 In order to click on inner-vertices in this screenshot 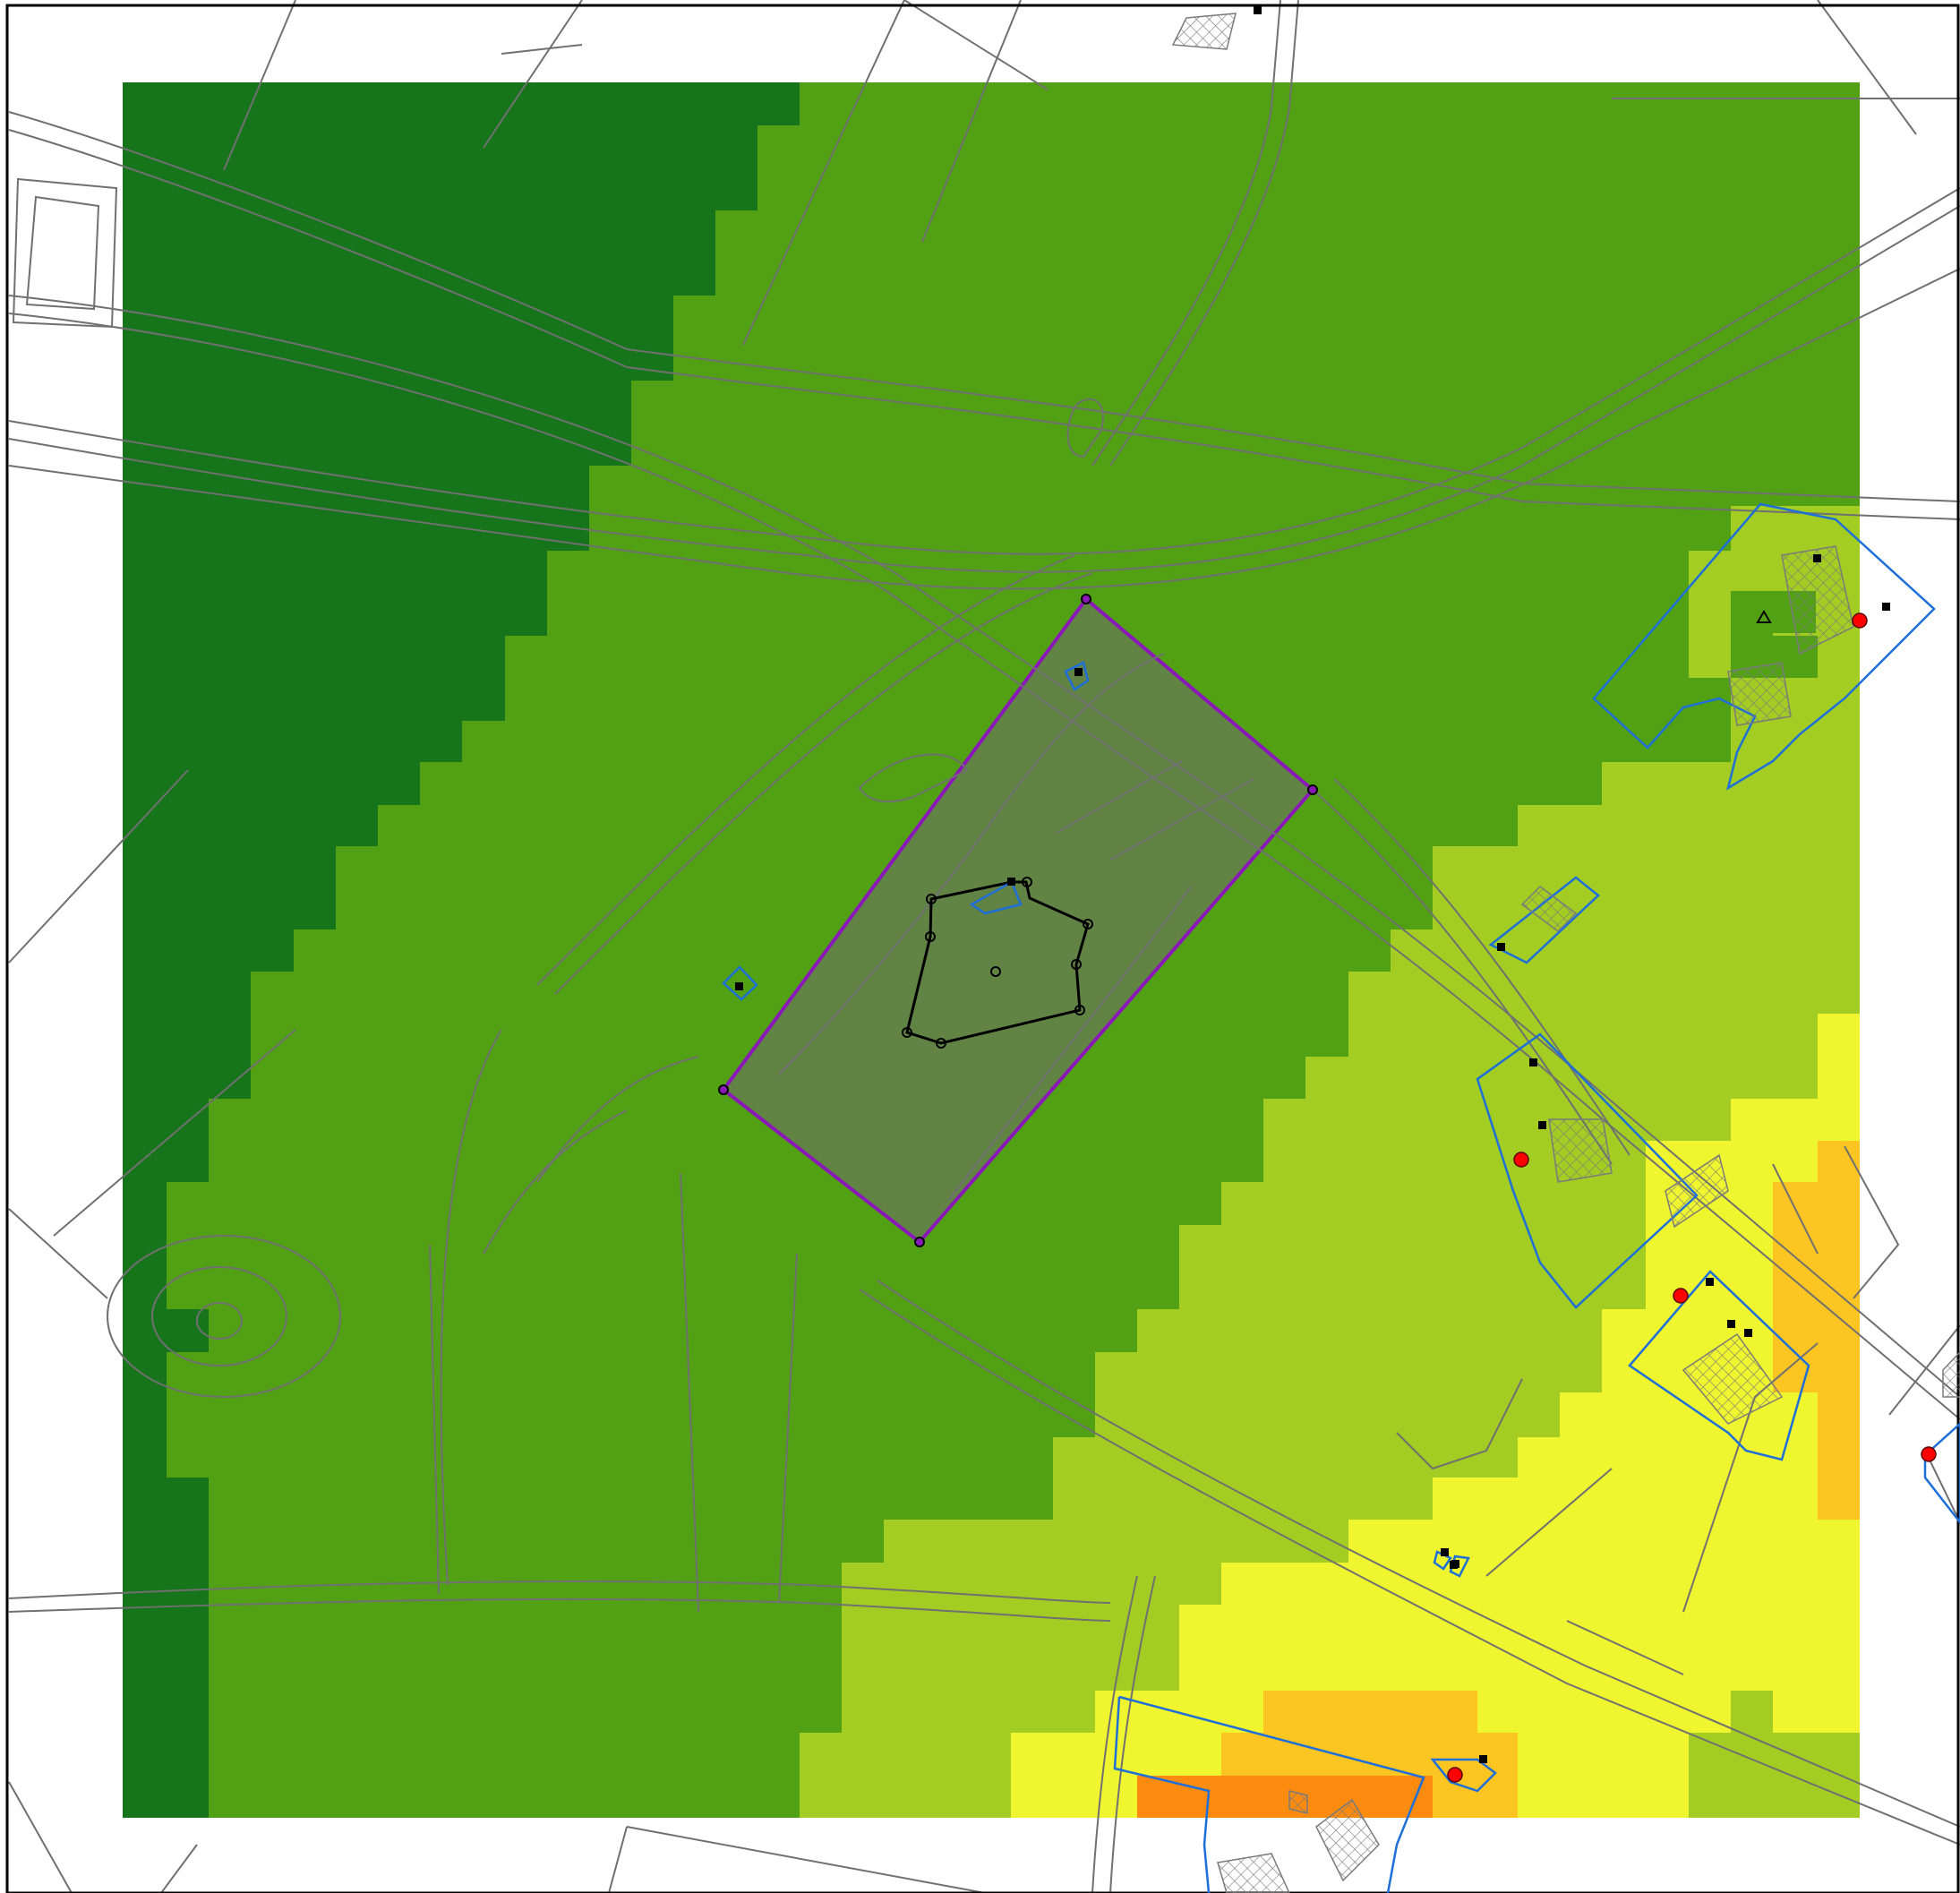, I will do `click(997, 963)`.